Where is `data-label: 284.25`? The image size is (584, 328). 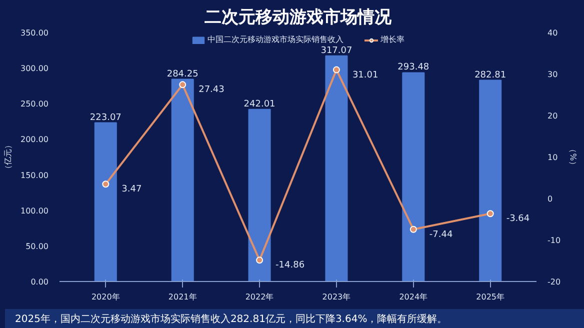
data-label: 284.25 is located at coordinates (182, 74).